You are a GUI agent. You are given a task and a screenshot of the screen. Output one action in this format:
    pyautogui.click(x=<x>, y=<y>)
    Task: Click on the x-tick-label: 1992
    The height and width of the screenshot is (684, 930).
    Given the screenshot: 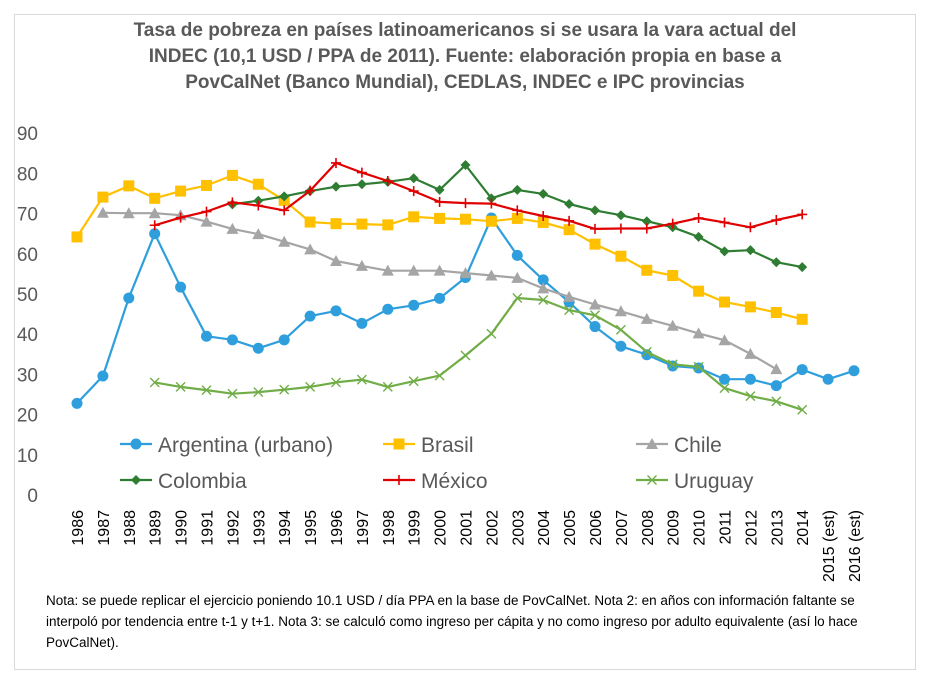 What is the action you would take?
    pyautogui.click(x=233, y=528)
    